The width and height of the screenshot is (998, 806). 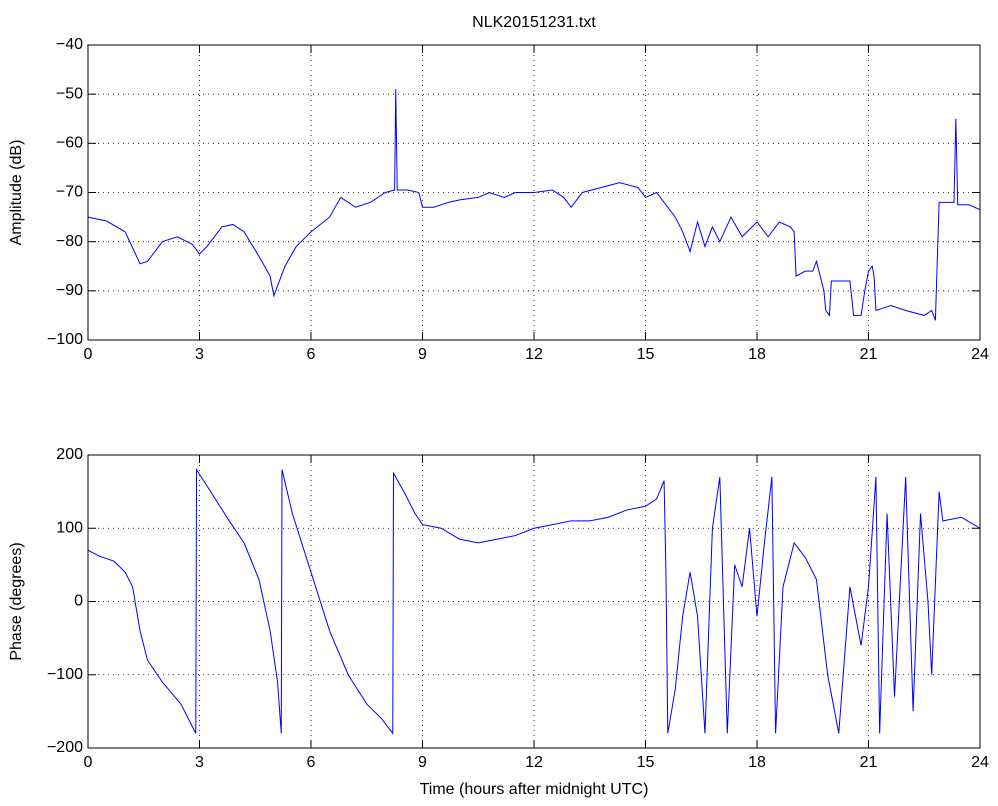 What do you see at coordinates (69, 93) in the screenshot?
I see `y-tick-label: −50` at bounding box center [69, 93].